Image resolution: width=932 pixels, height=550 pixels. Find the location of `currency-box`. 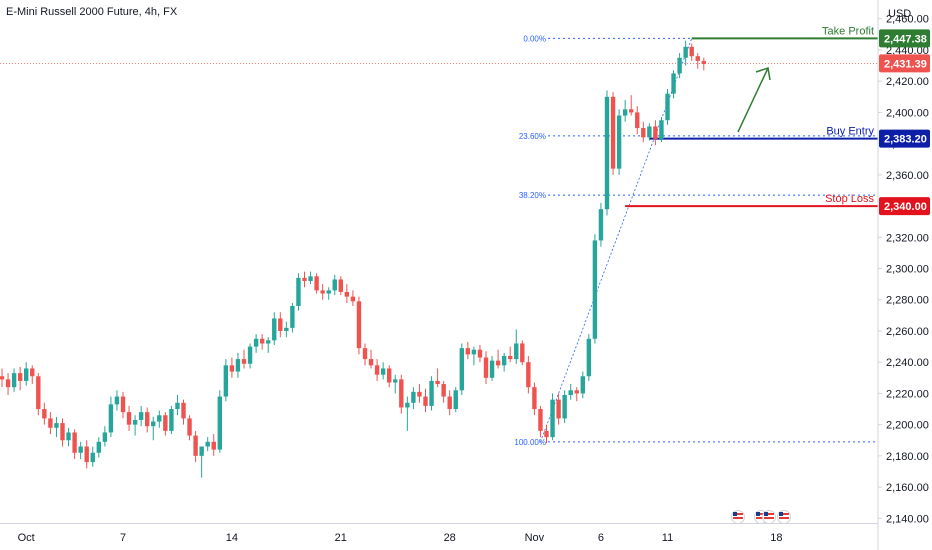

currency-box is located at coordinates (904, 13).